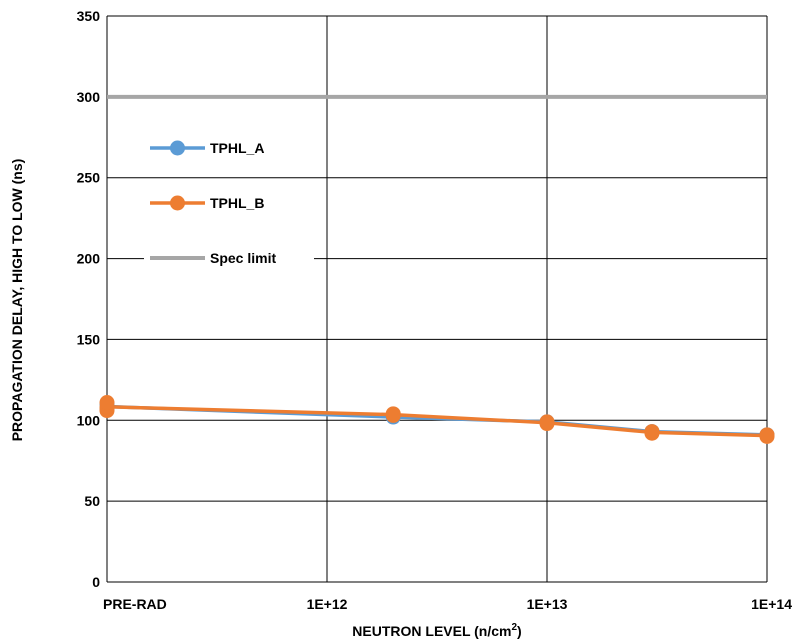 The width and height of the screenshot is (795, 642). I want to click on series-line-tphl-b, so click(437, 421).